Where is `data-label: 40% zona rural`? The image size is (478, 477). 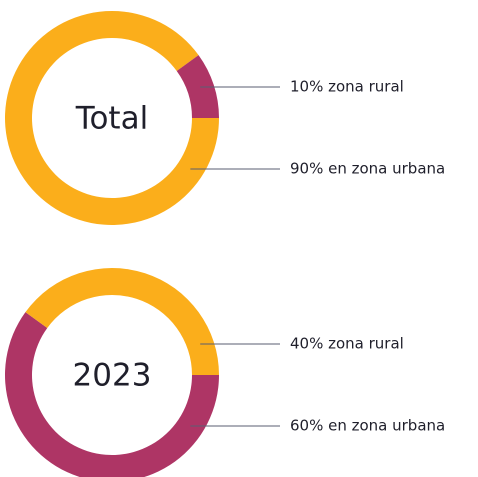 data-label: 40% zona rural is located at coordinates (347, 344).